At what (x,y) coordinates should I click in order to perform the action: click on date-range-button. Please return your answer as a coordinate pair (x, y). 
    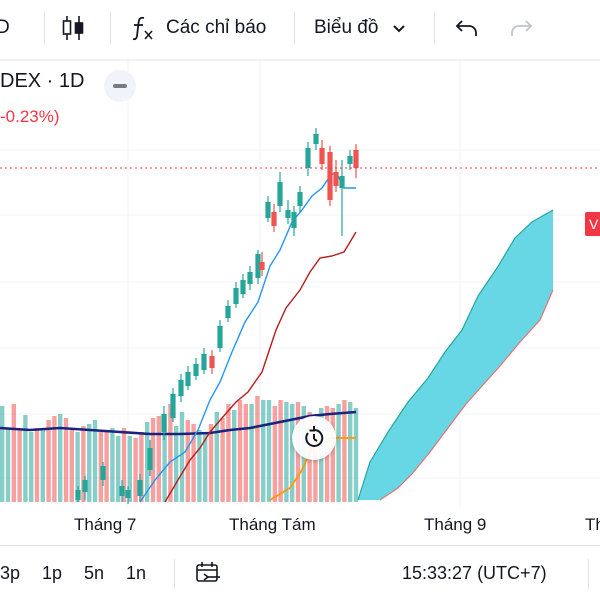
    Looking at the image, I should click on (208, 573).